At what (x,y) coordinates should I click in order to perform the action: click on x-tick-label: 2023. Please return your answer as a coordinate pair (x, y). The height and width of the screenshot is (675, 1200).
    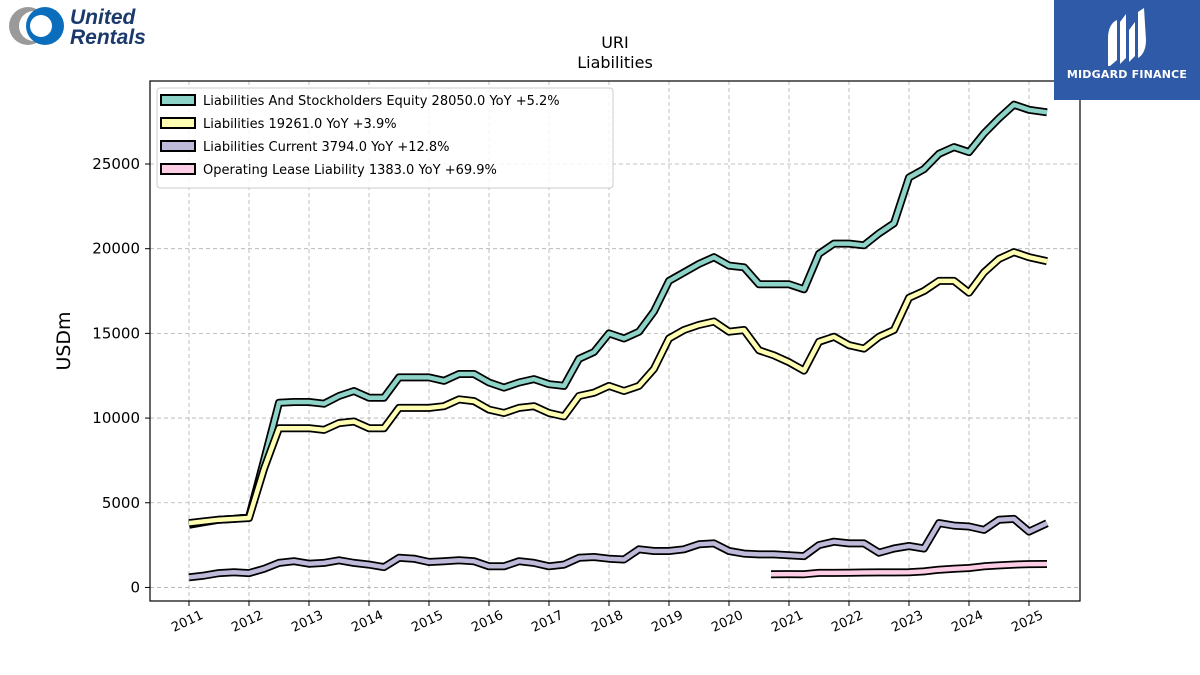
    Looking at the image, I should click on (907, 622).